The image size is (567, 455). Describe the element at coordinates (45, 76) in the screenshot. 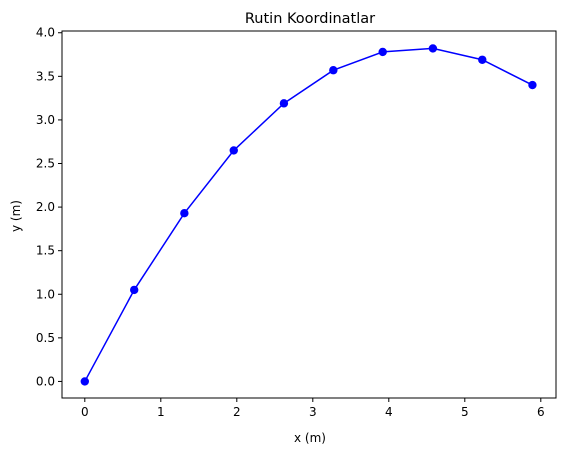

I see `y-tick-label: 3.5` at that location.